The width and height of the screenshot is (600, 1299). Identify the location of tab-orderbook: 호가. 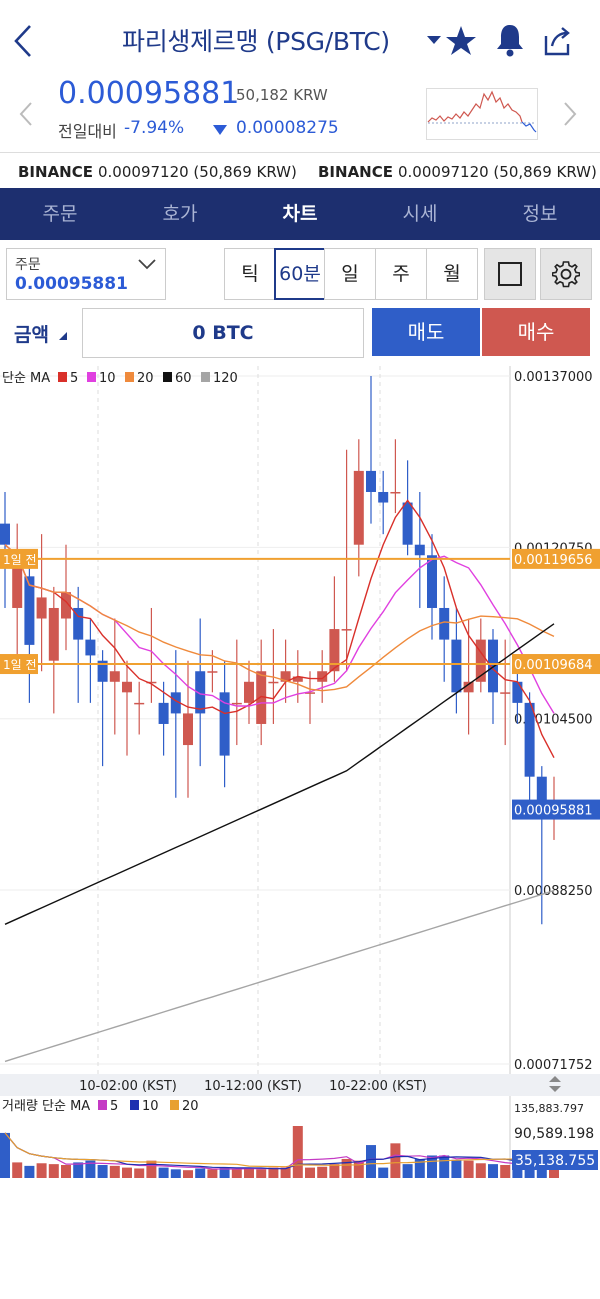
(180, 214).